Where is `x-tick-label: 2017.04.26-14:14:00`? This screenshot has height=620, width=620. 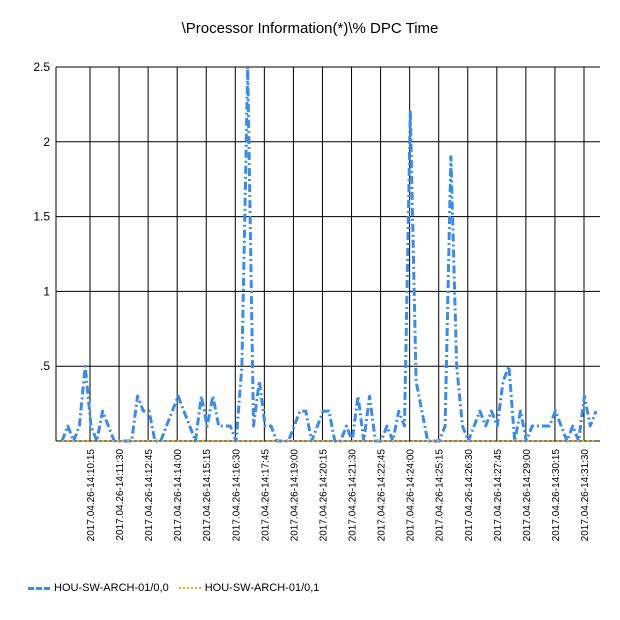 x-tick-label: 2017.04.26-14:14:00 is located at coordinates (178, 495).